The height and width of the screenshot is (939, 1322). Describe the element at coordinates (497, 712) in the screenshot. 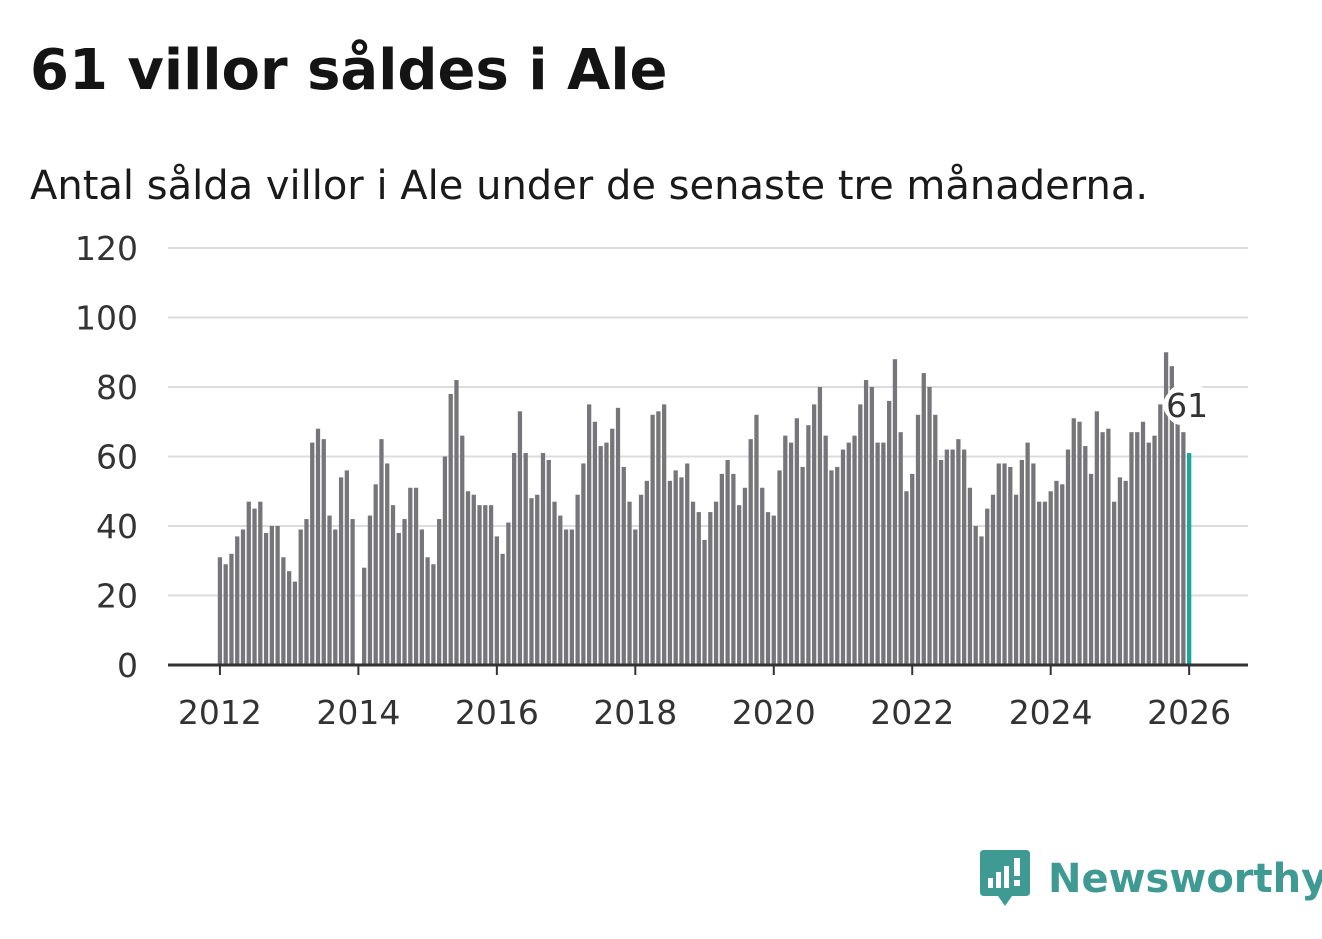

I see `x-tick-label: 2016` at that location.